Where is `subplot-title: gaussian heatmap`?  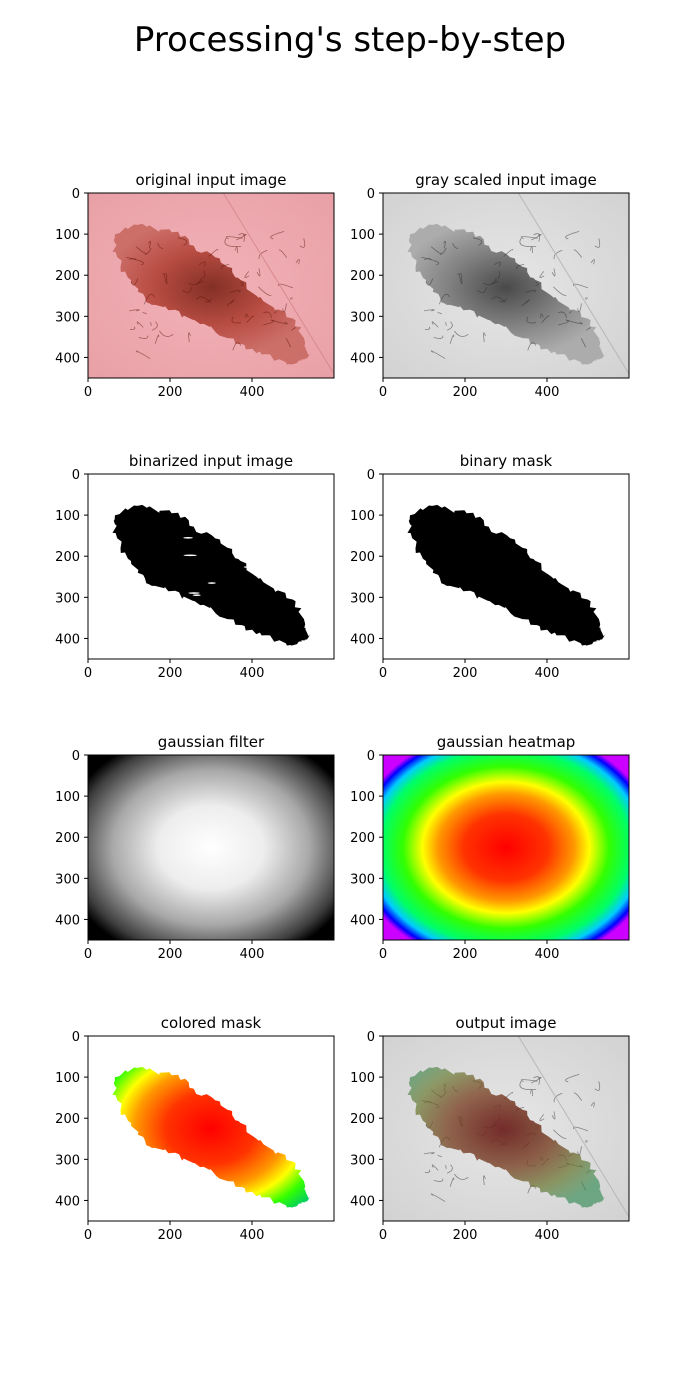
subplot-title: gaussian heatmap is located at coordinates (506, 742).